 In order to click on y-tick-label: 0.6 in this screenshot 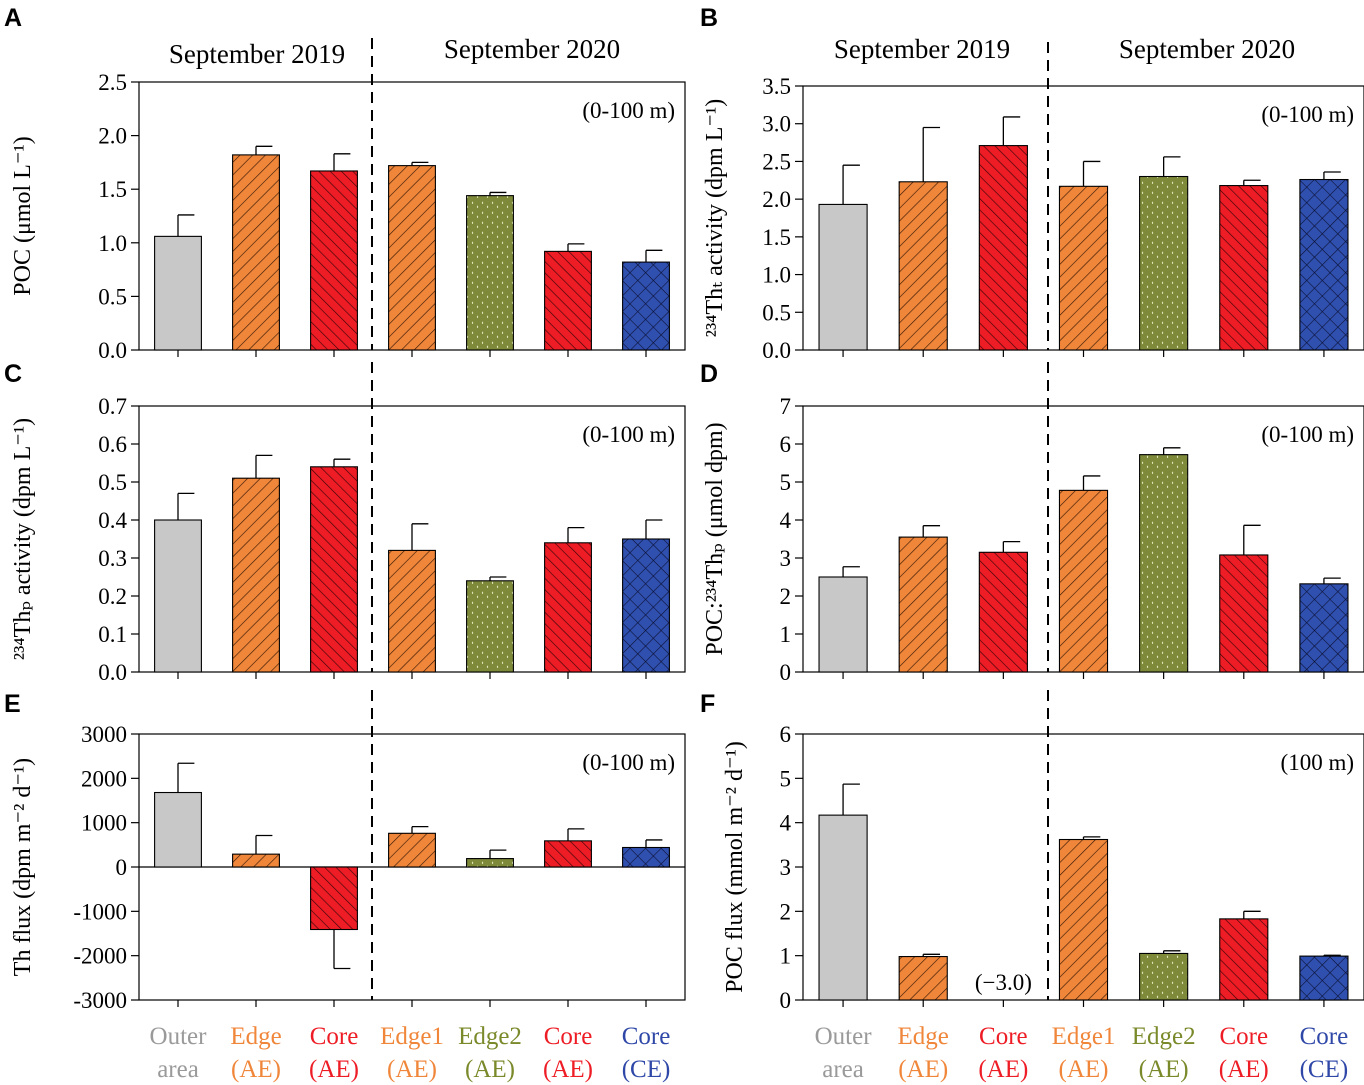, I will do `click(112, 444)`.